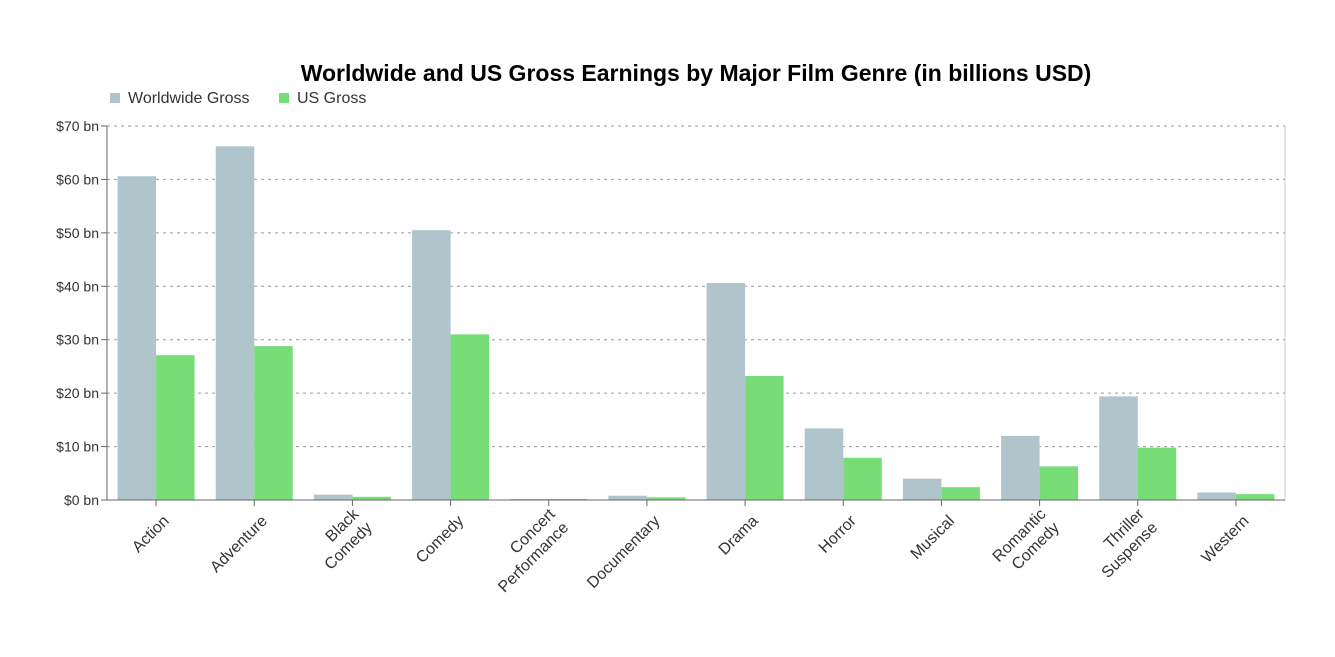  I want to click on legend-swatch-us, so click(284, 98).